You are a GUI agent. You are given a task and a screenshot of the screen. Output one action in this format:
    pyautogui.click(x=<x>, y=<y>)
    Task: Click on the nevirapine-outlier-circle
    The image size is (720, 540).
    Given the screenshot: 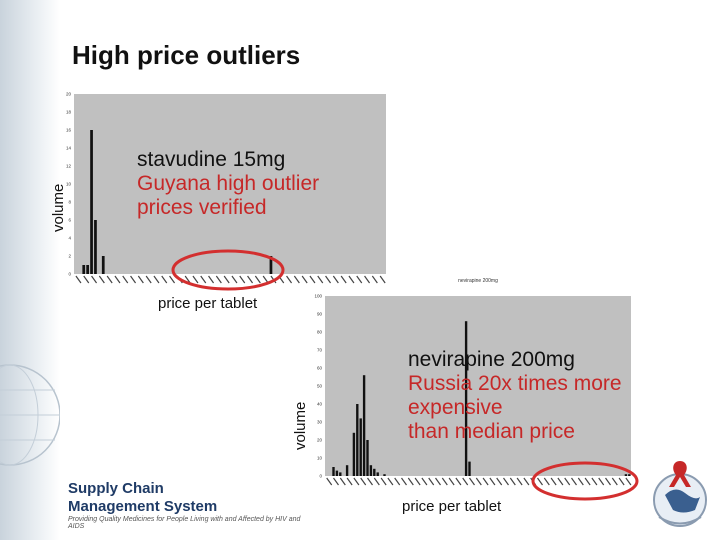 What is the action you would take?
    pyautogui.click(x=585, y=481)
    